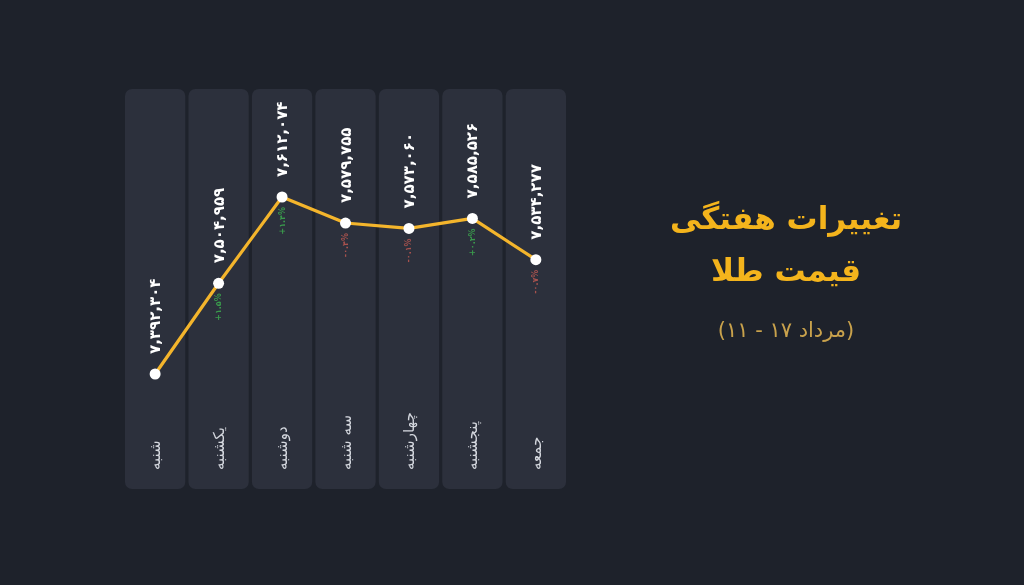  Describe the element at coordinates (218, 225) in the screenshot. I see `data-label: ۷,۵۰۴,۹۵۹` at that location.